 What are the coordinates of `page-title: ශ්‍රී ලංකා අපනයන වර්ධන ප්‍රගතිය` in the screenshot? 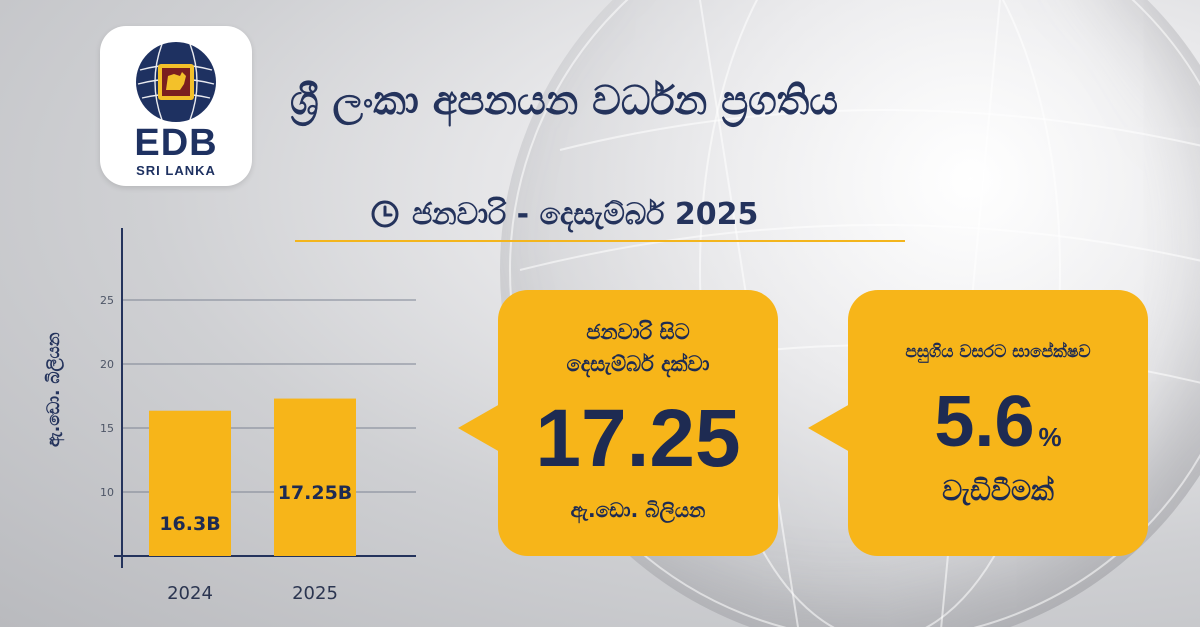 It's located at (564, 101).